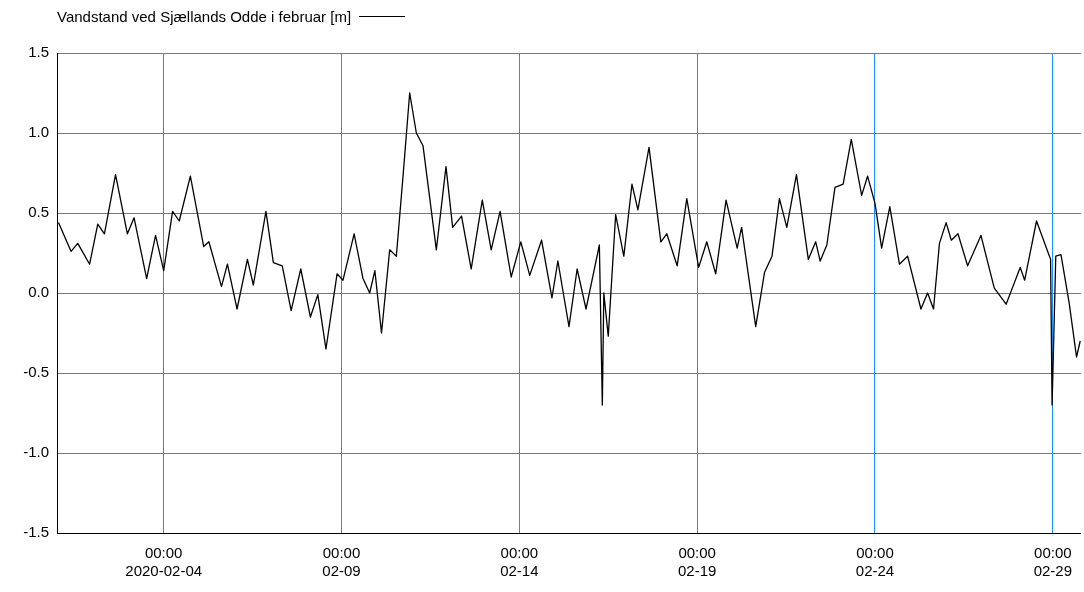 This screenshot has width=1084, height=592. I want to click on y-tick-label: 1.5, so click(38, 52).